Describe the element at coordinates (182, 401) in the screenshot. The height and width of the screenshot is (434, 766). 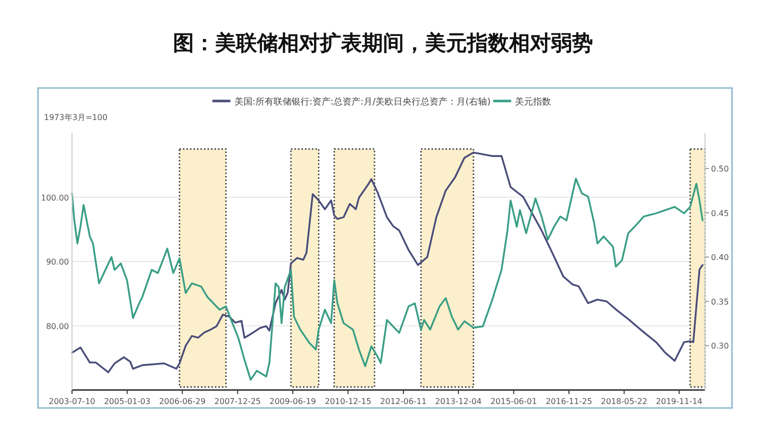
I see `x-tick-label: 2006-06-29` at that location.